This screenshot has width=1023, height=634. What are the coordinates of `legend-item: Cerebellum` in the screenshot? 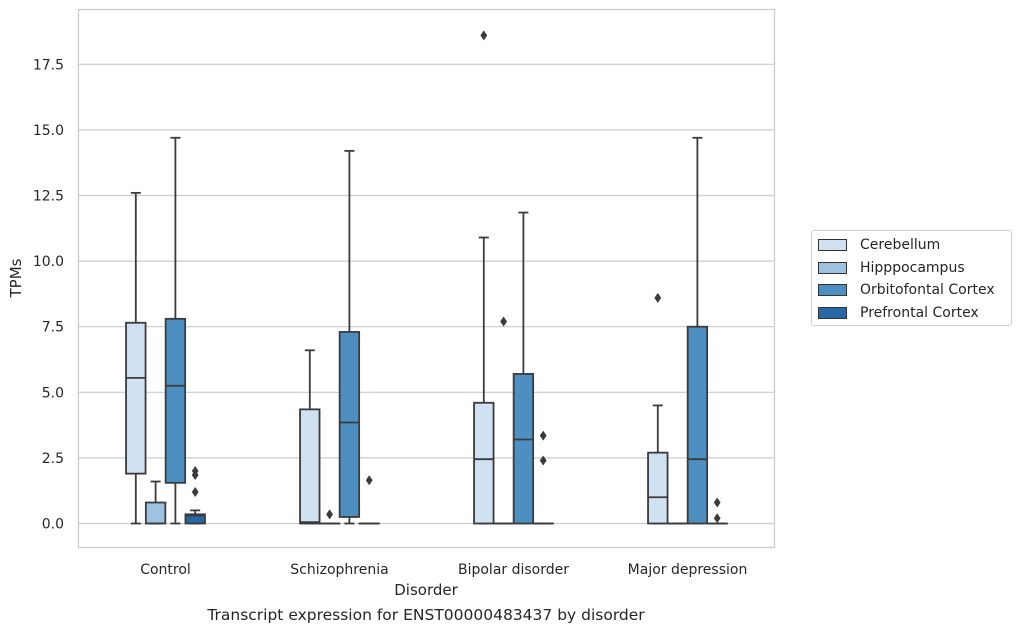 It's located at (879, 245).